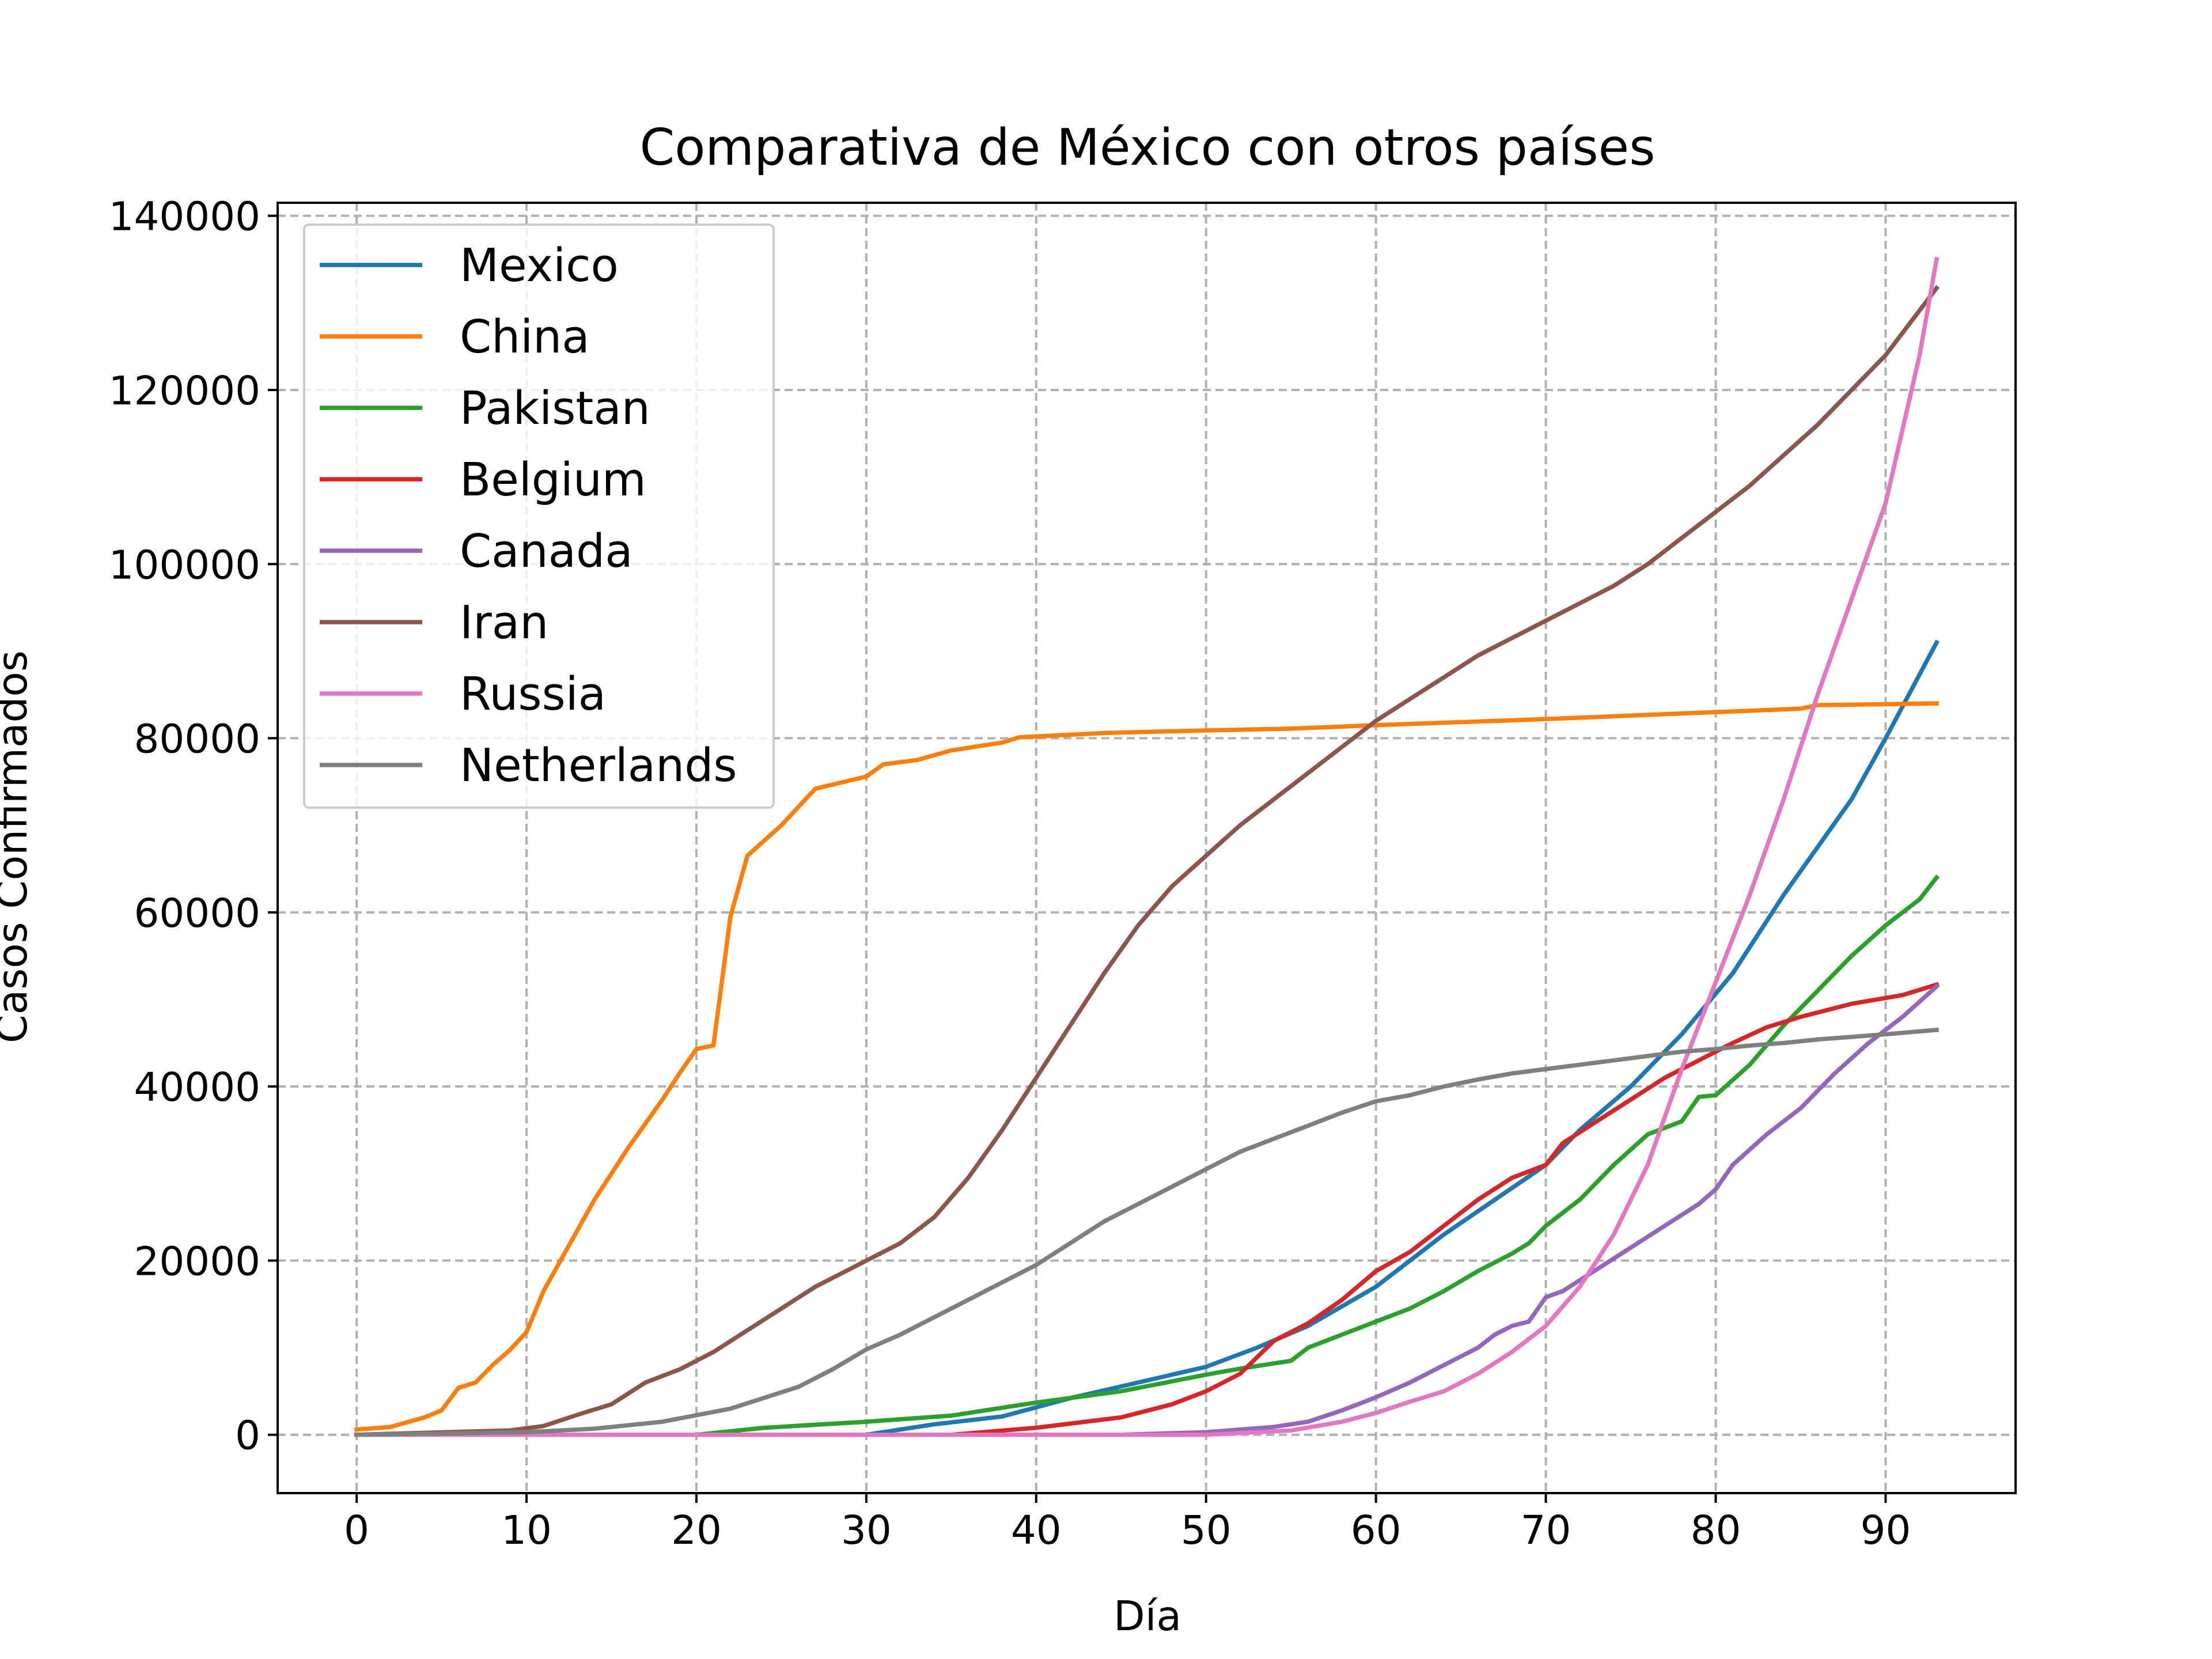 This screenshot has height=1659, width=2212. What do you see at coordinates (1546, 1531) in the screenshot?
I see `x-tick-label: 70` at bounding box center [1546, 1531].